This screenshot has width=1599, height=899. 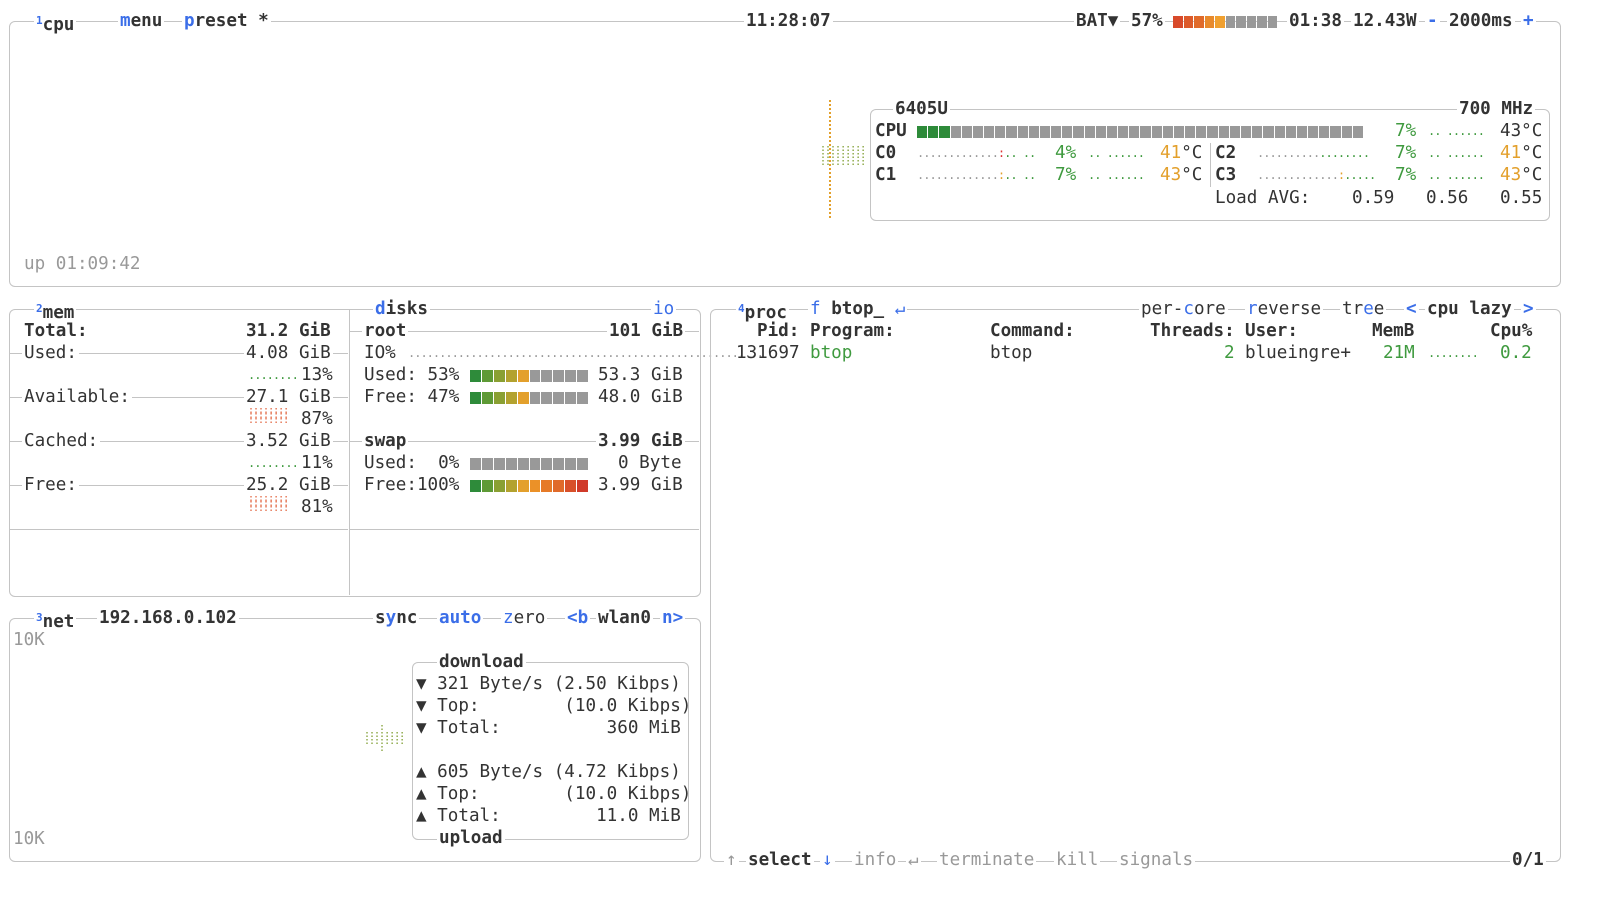 I want to click on mem-panel, so click(x=355, y=453).